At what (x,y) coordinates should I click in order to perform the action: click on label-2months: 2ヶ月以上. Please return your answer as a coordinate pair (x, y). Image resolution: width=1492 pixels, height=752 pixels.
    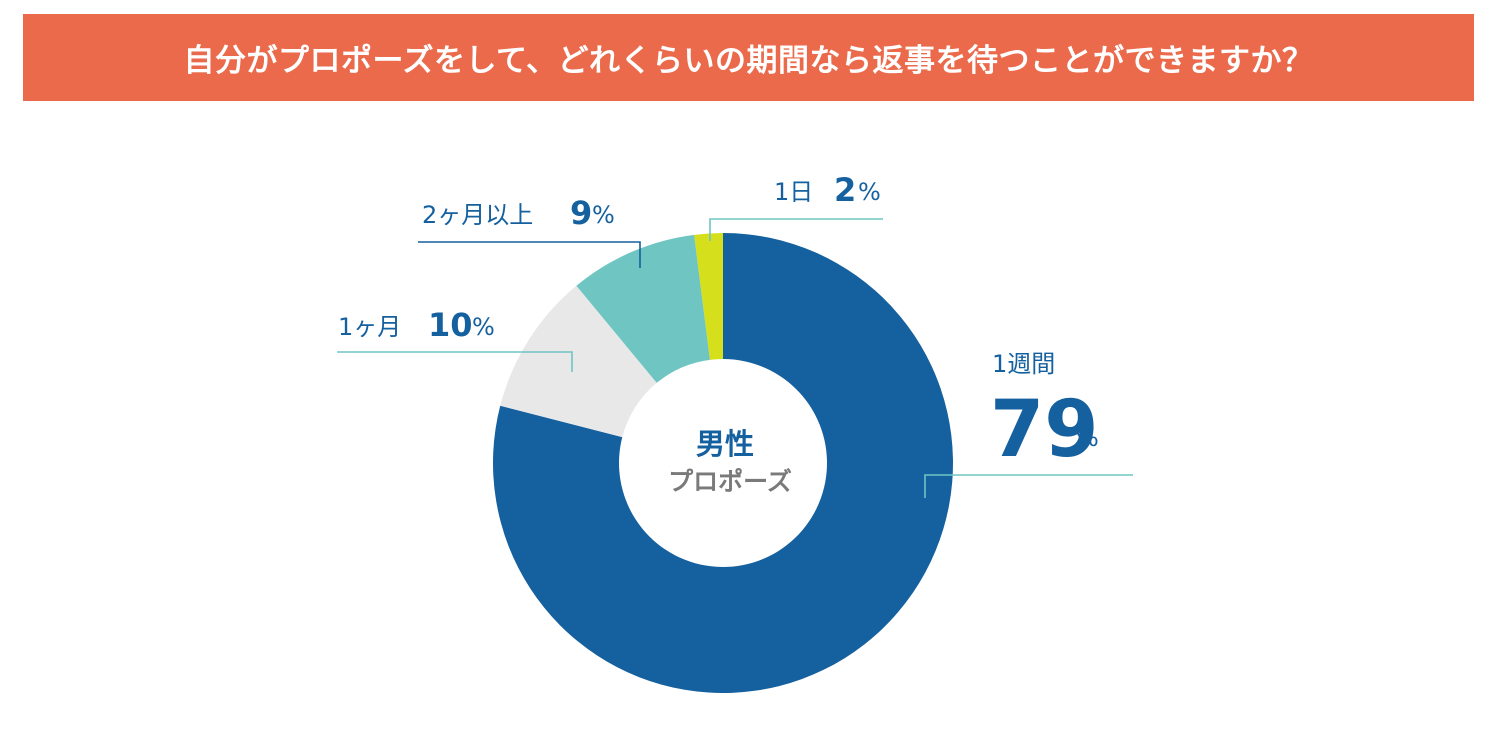
    Looking at the image, I should click on (477, 215).